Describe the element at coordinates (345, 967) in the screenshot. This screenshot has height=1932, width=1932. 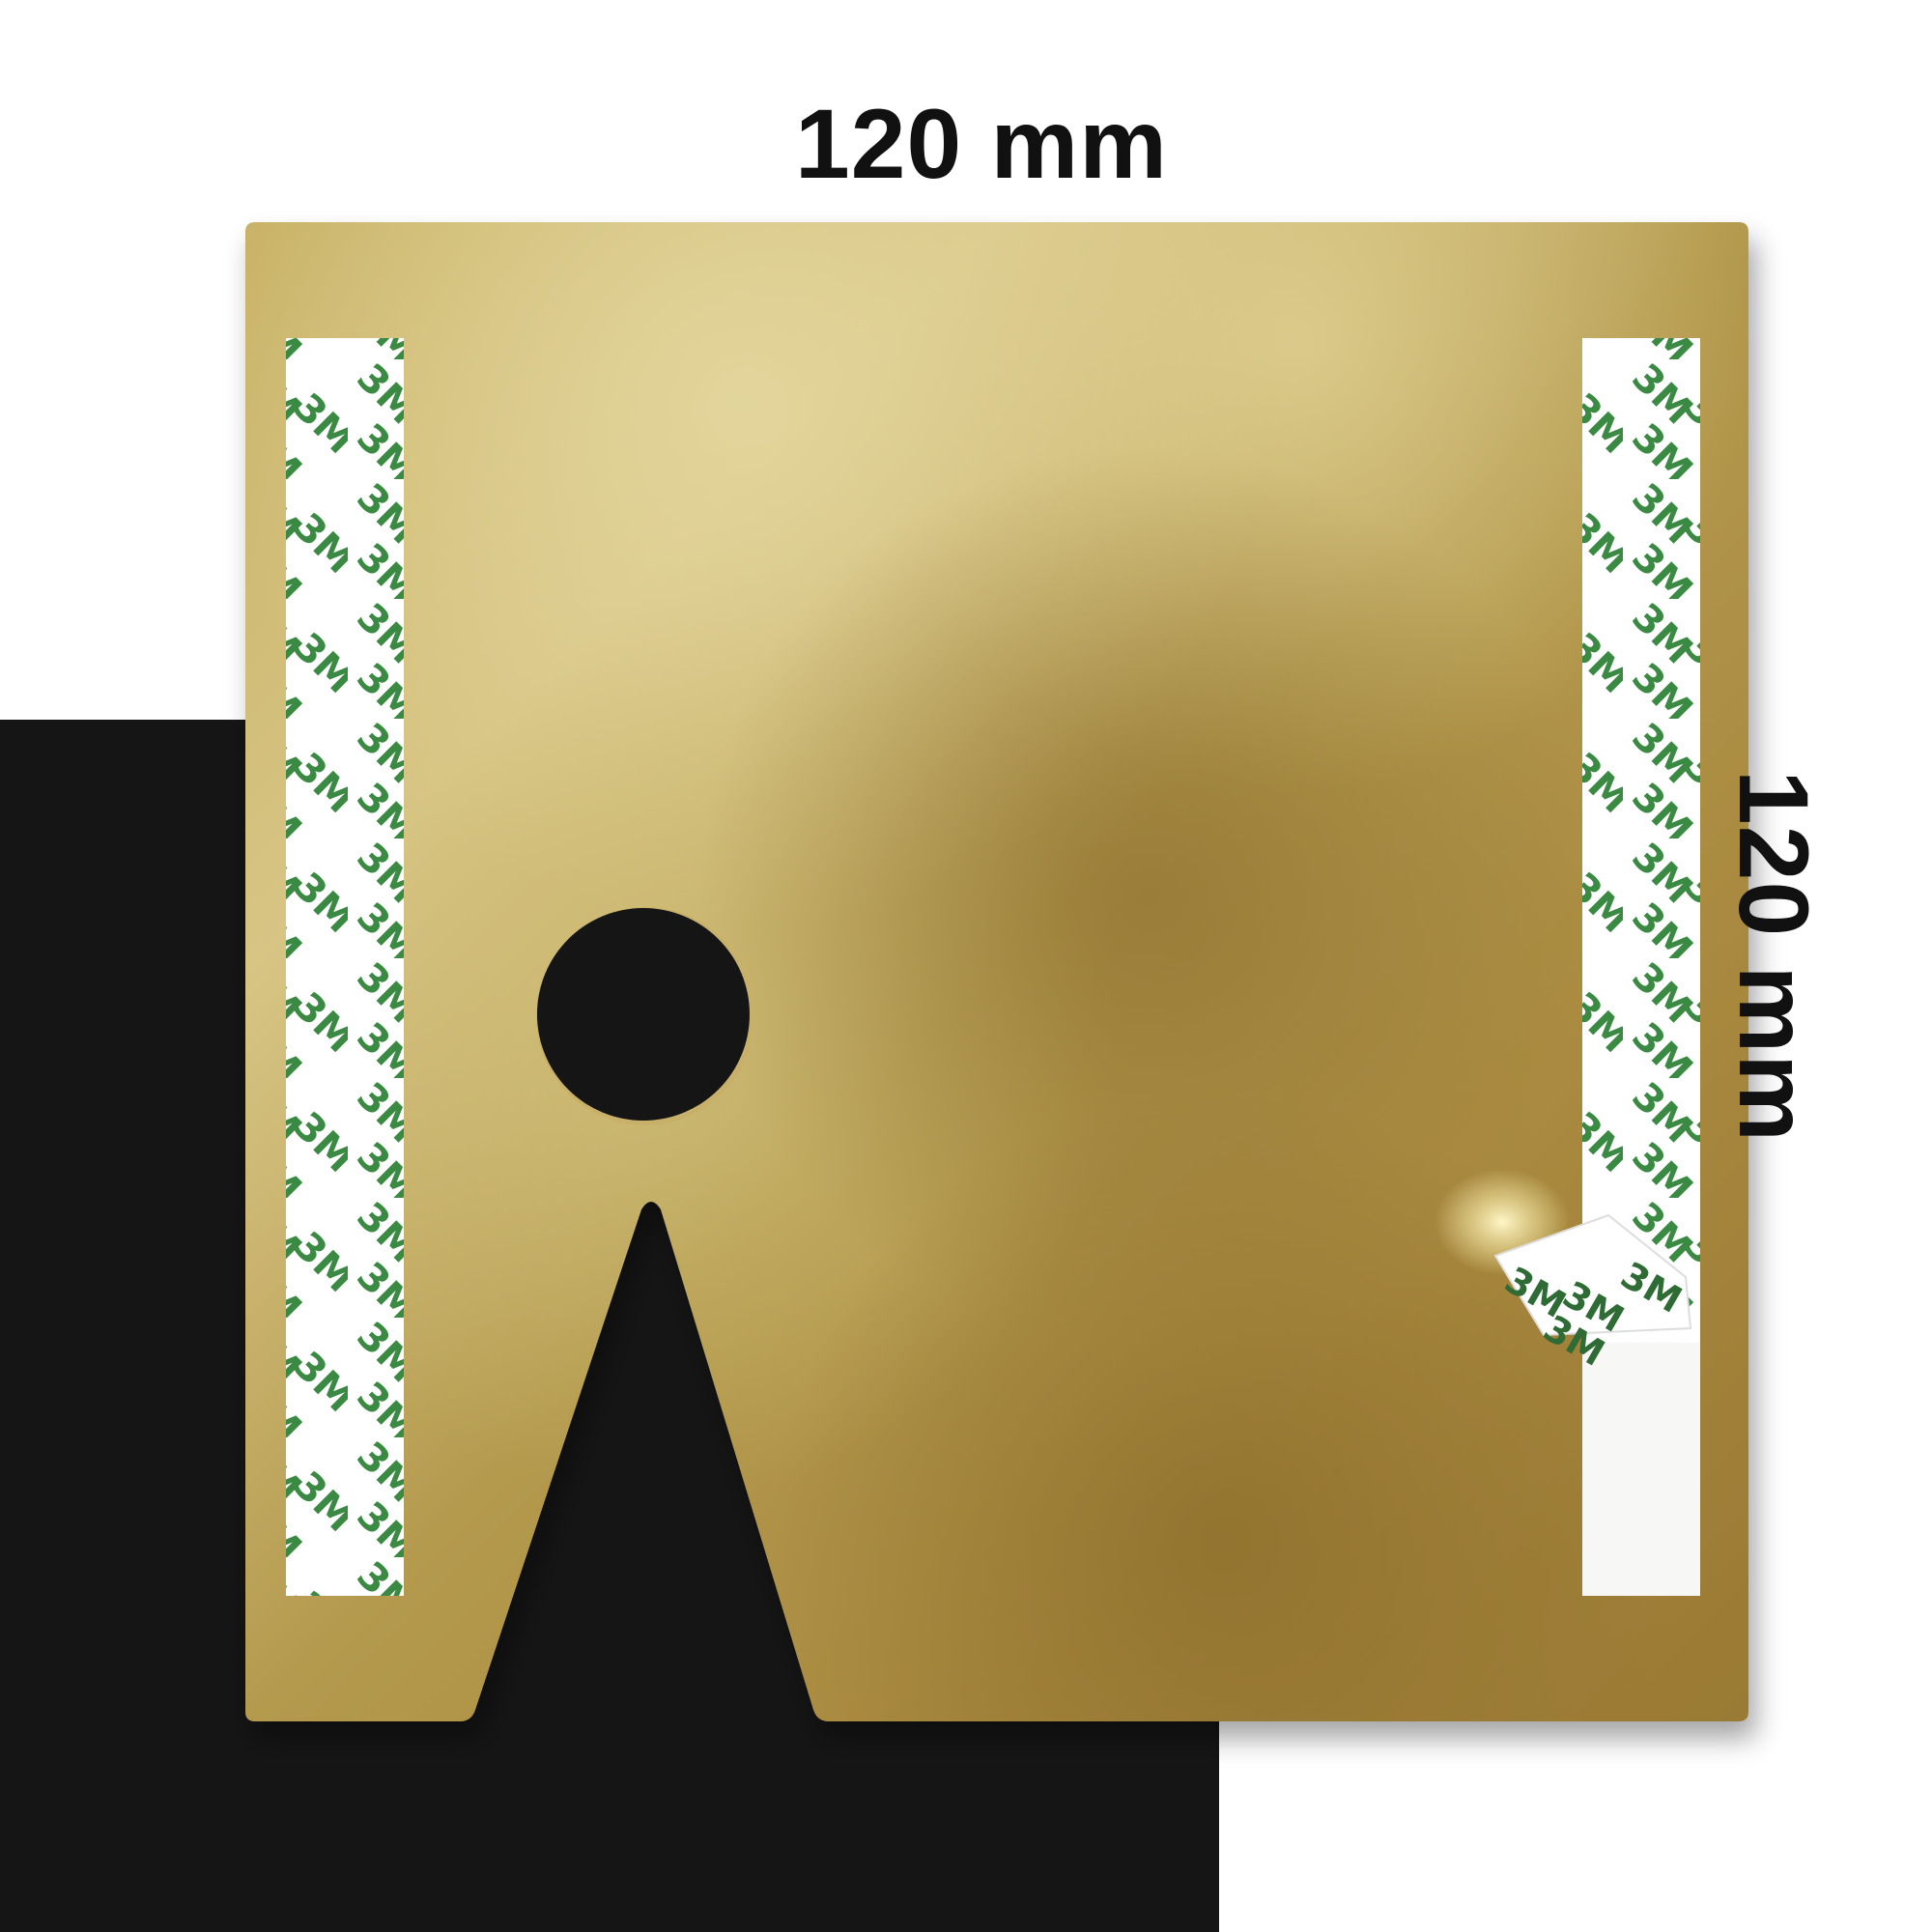
I see `left-adhesive-tape` at that location.